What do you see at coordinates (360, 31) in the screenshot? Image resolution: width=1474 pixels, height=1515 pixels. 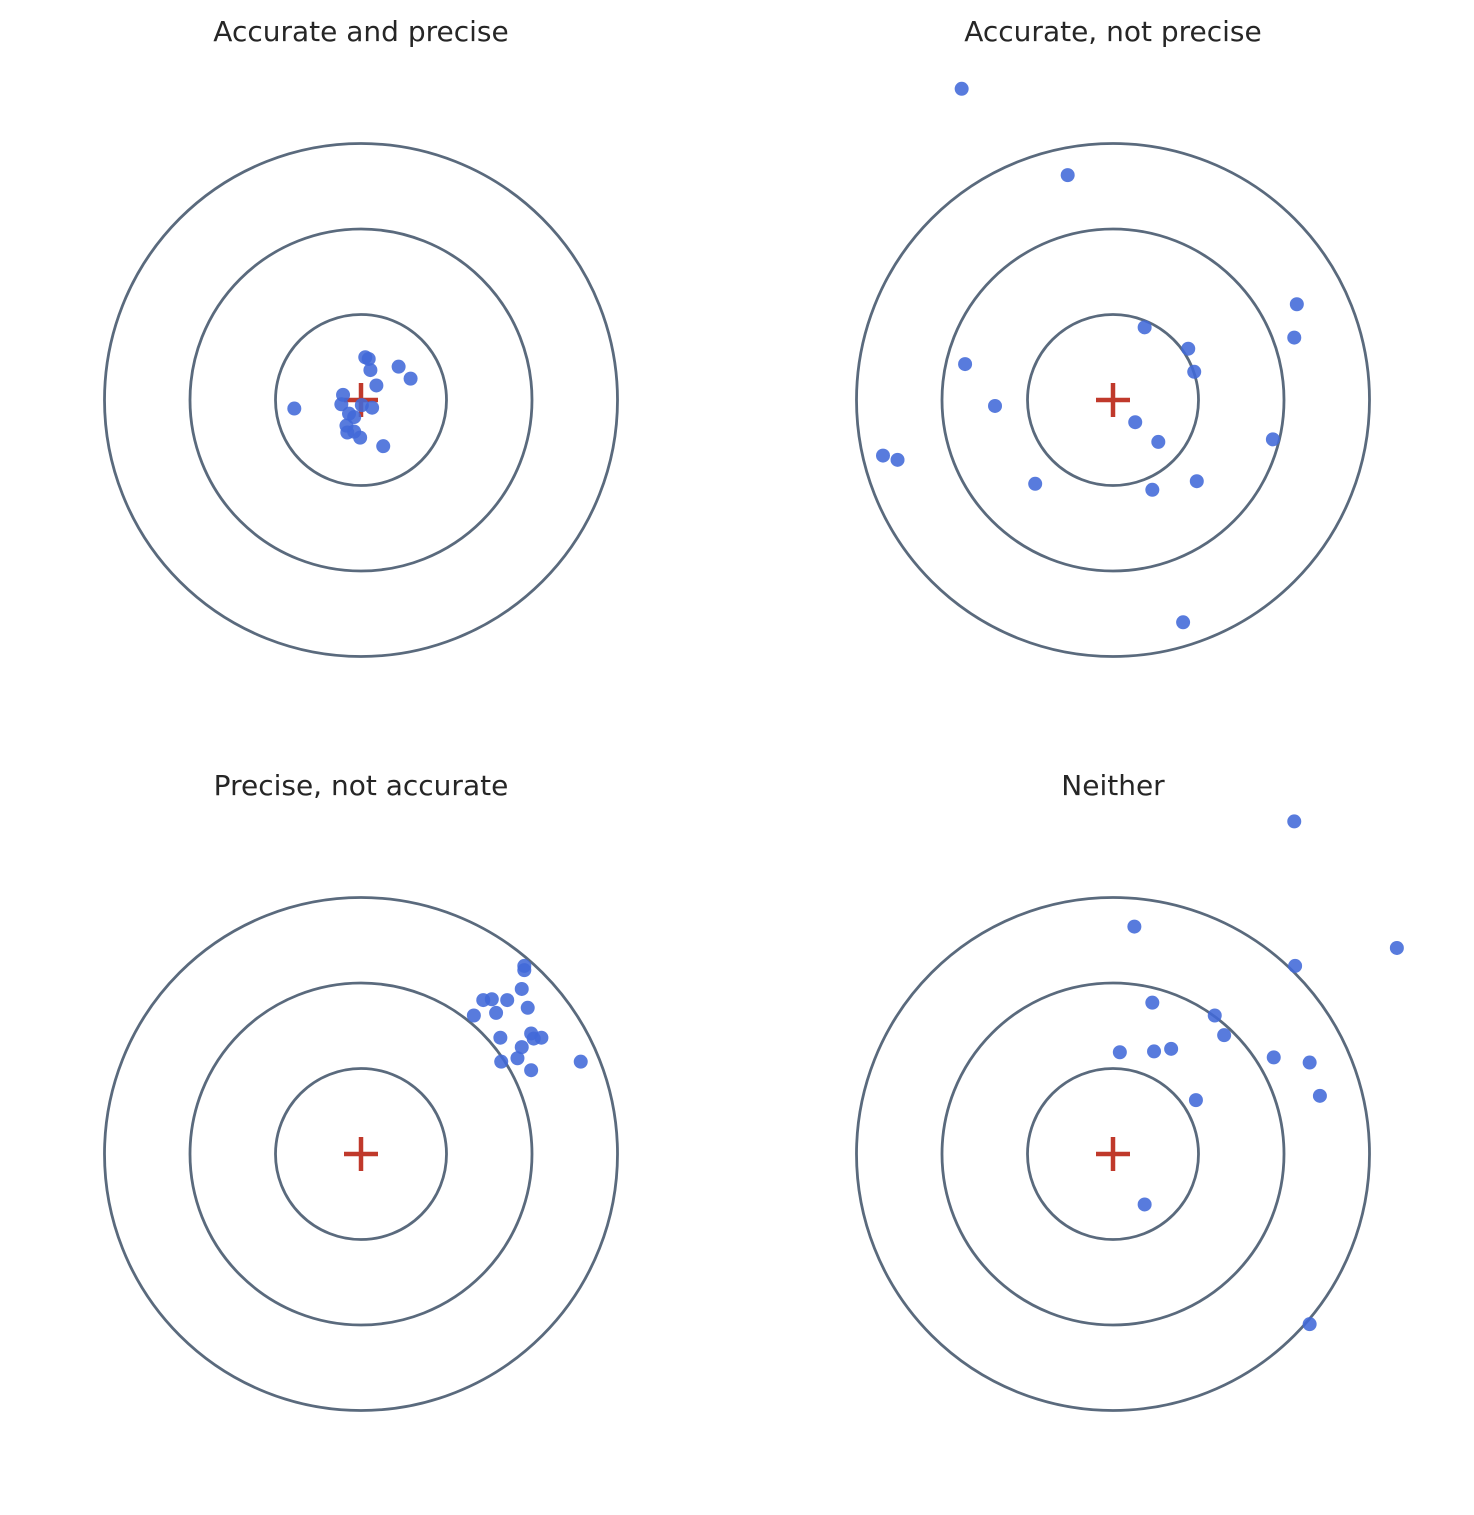 I see `panel-title: Accurate and precise` at bounding box center [360, 31].